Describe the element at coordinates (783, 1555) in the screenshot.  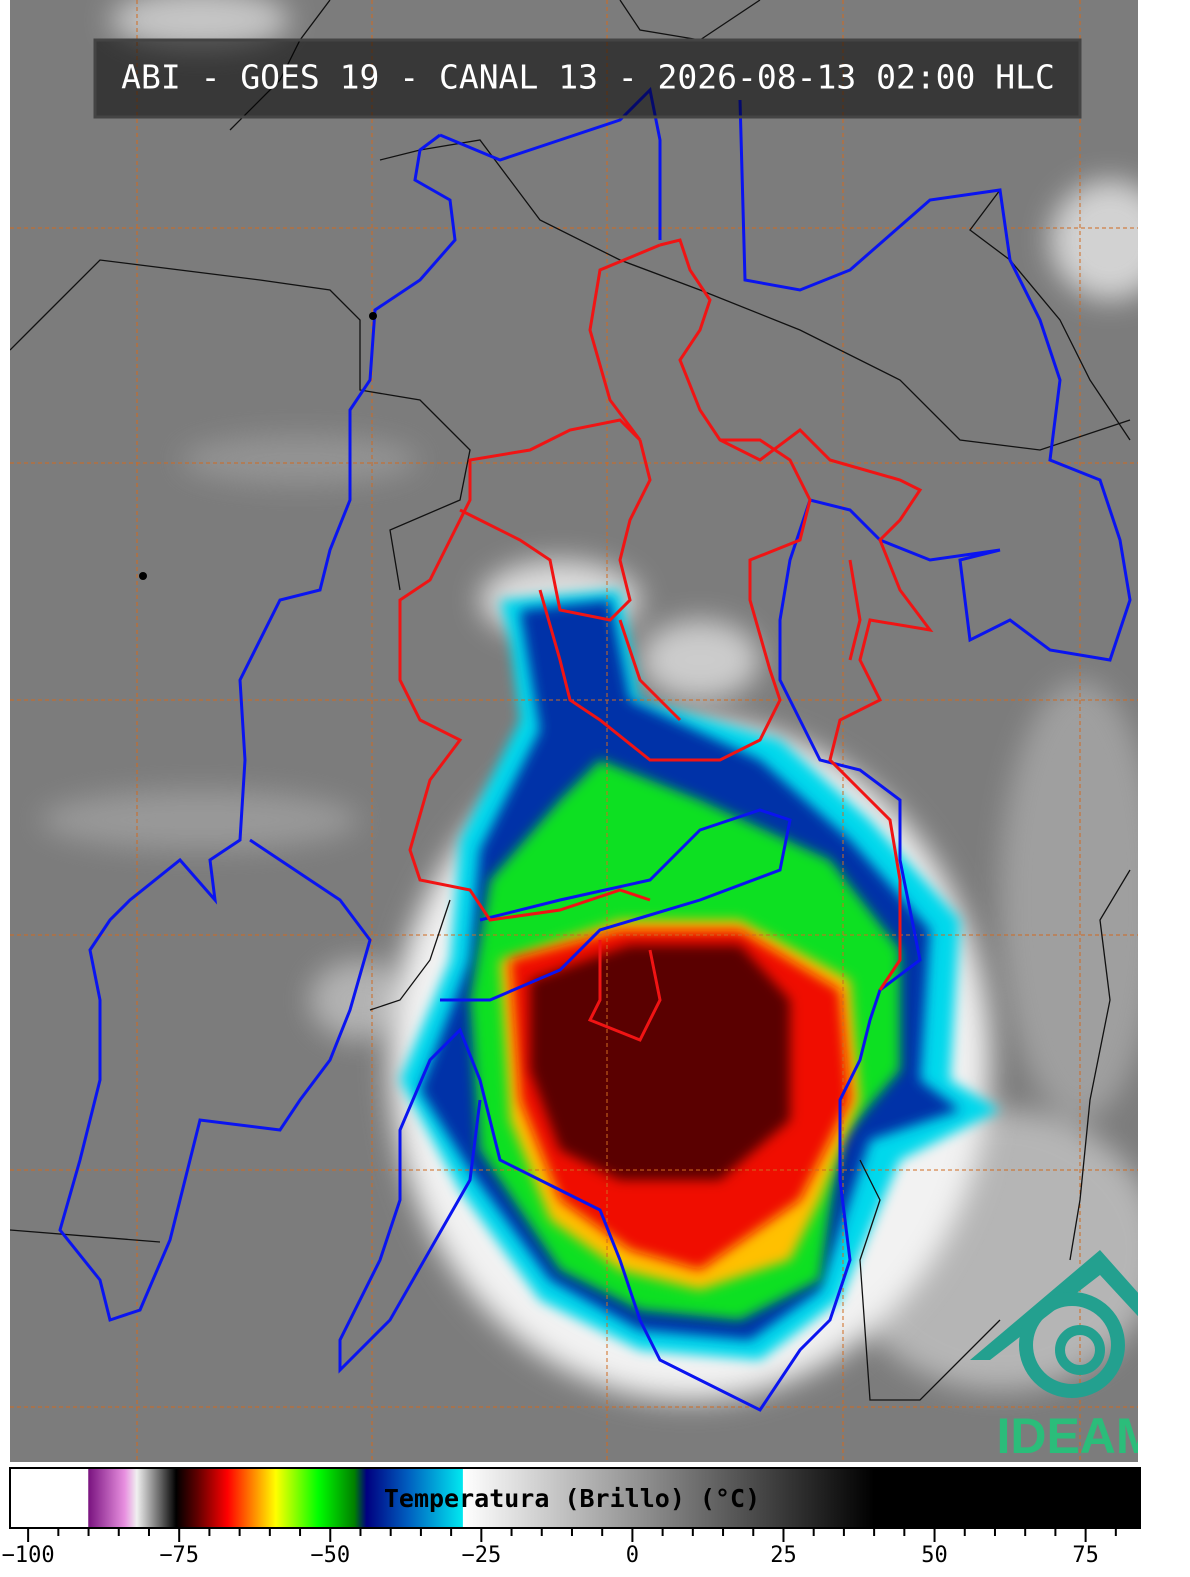
I see `tick-label: 25` at that location.